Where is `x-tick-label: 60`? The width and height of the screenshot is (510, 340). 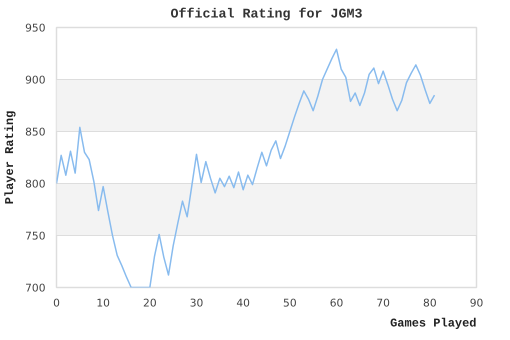
x-tick-label: 60 is located at coordinates (337, 303).